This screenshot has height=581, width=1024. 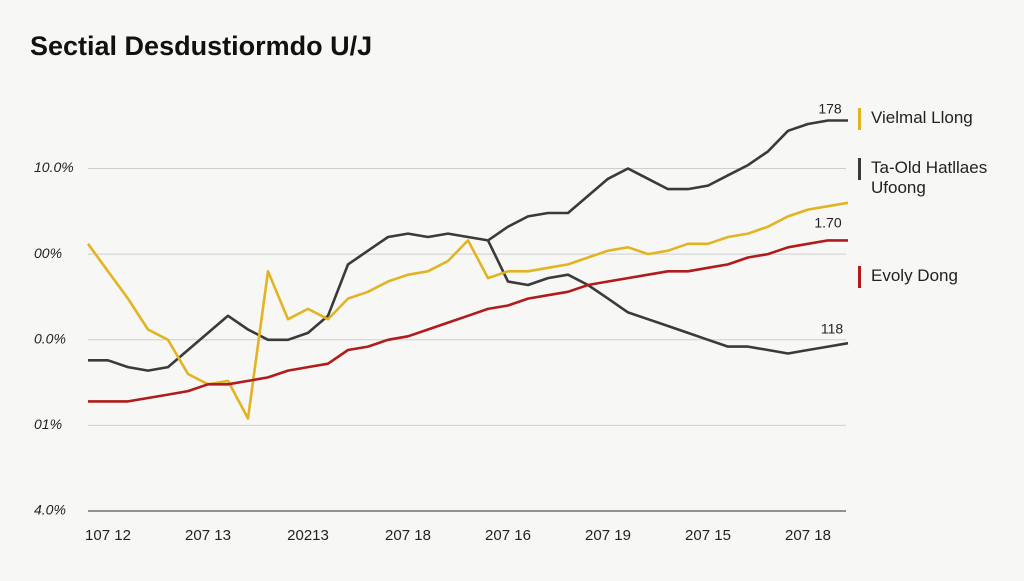 I want to click on y-tick-label: 0.0%, so click(x=50, y=338).